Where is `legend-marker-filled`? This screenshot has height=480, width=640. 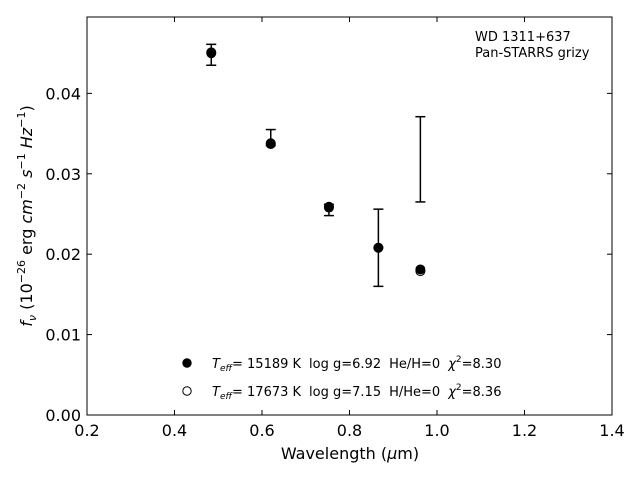 legend-marker-filled is located at coordinates (187, 363).